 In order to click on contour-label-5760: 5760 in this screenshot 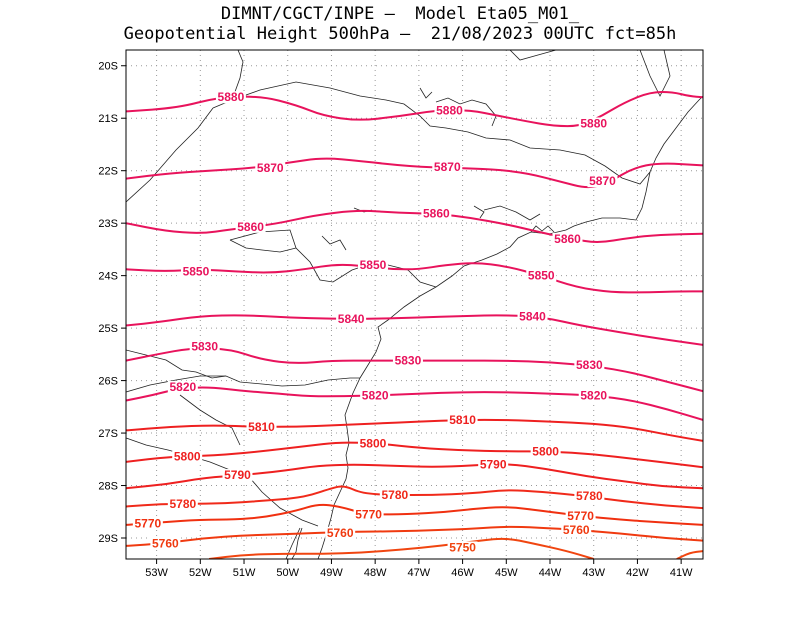, I will do `click(165, 543)`.